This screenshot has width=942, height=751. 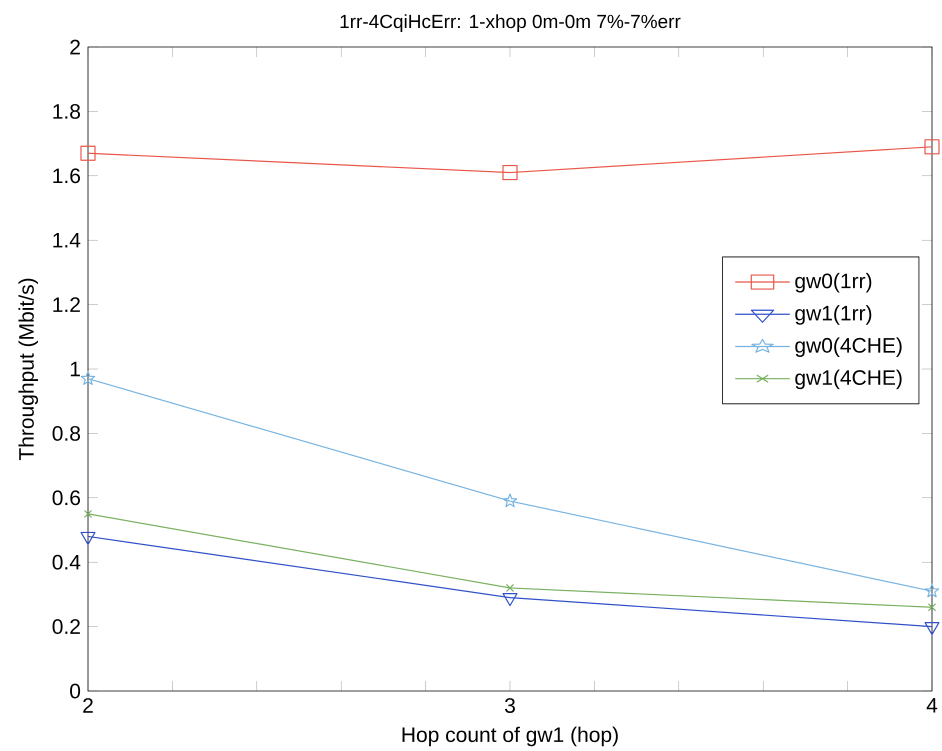 What do you see at coordinates (848, 380) in the screenshot?
I see `legend-label: gw1(4CHE)` at bounding box center [848, 380].